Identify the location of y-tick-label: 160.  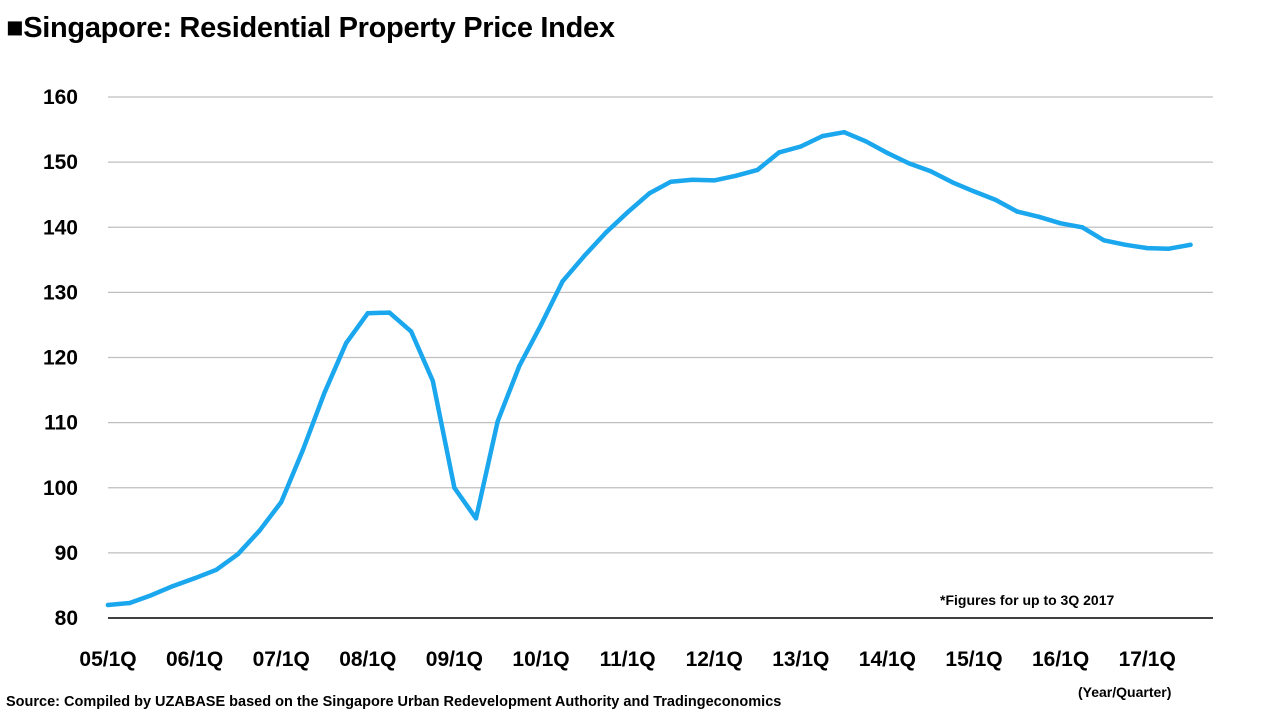
(60, 97).